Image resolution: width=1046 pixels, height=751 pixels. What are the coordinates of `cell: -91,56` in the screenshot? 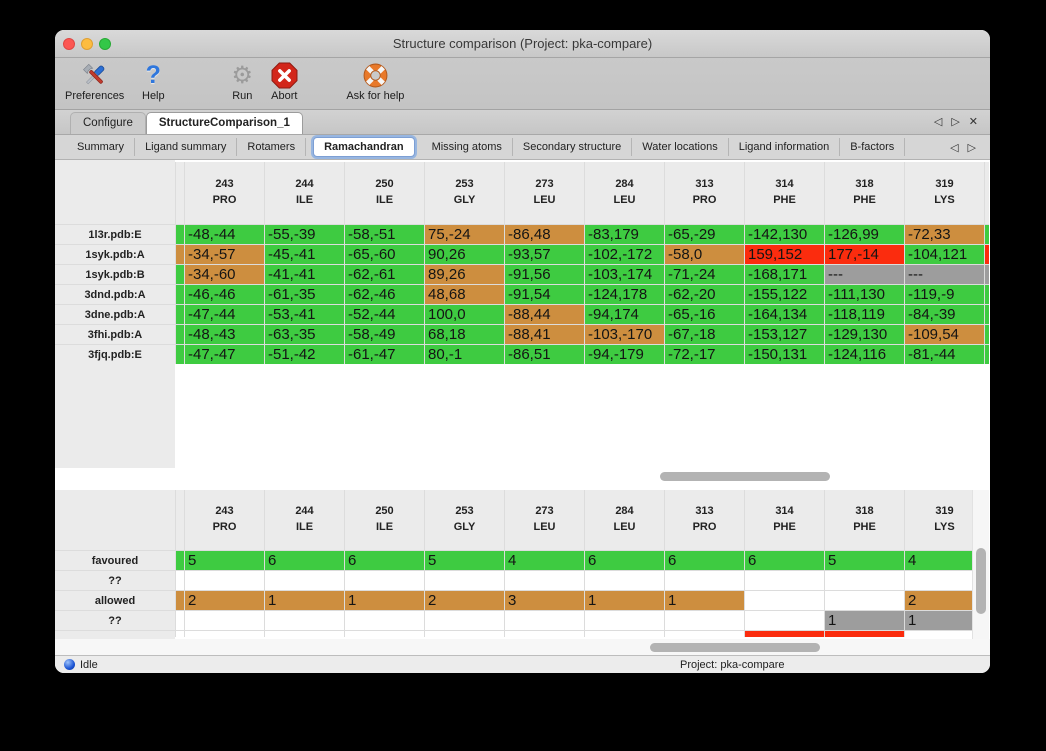 It's located at (544, 274).